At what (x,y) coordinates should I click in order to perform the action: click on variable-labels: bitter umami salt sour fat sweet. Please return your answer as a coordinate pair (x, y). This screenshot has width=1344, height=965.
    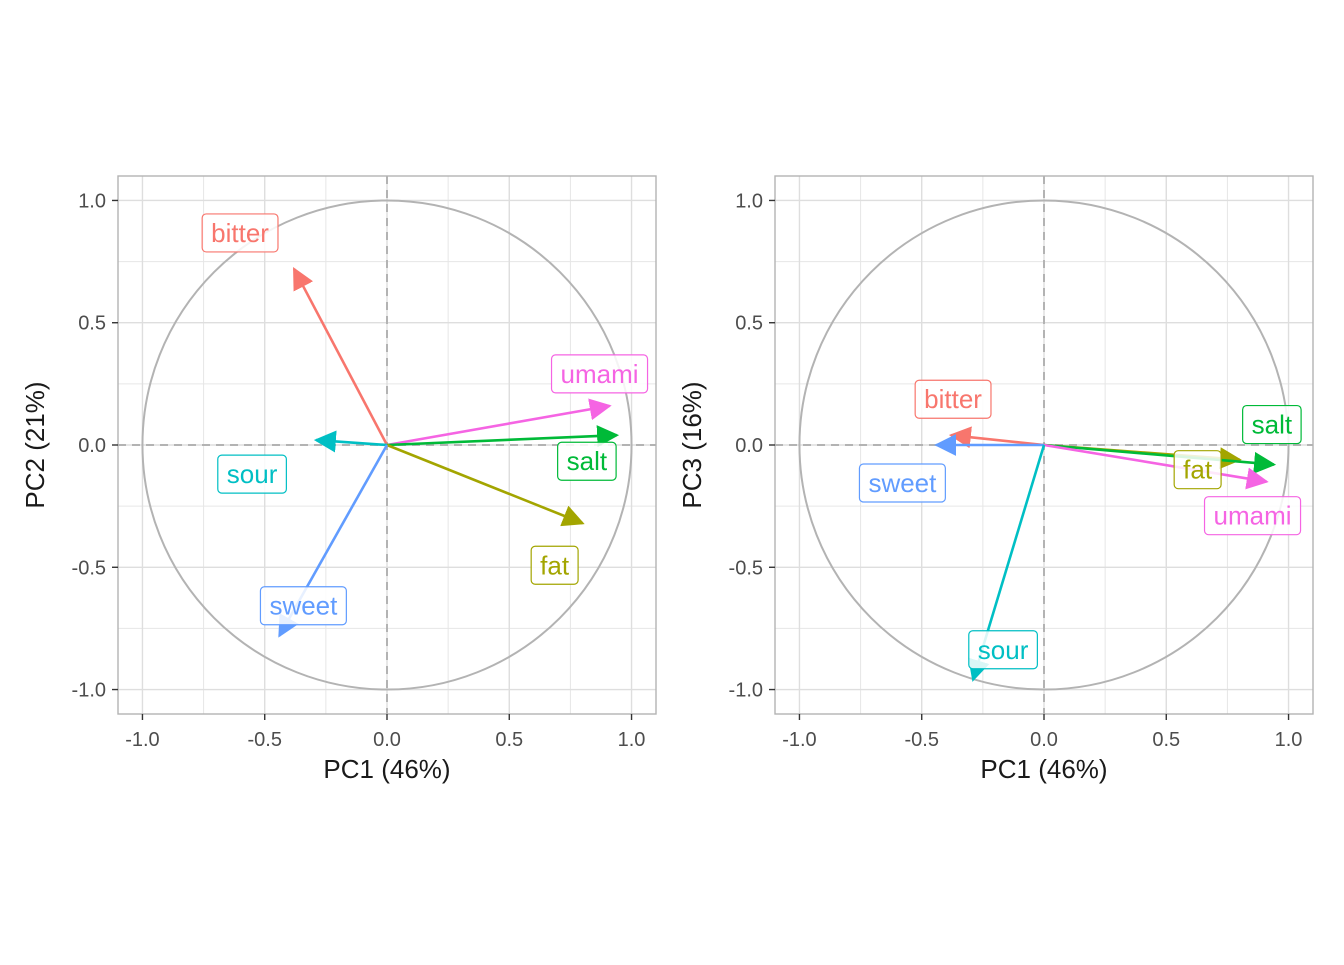
    Looking at the image, I should click on (425, 419).